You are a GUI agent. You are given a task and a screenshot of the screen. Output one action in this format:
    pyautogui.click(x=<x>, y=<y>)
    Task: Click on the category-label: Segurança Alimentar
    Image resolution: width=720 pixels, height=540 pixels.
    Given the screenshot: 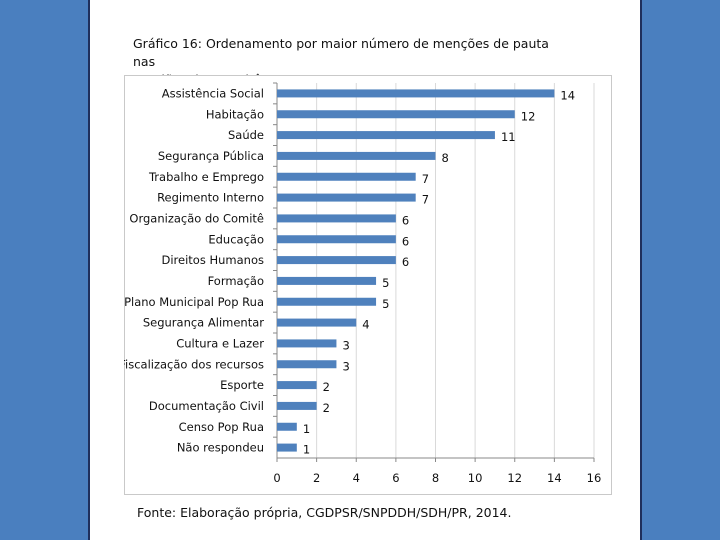 What is the action you would take?
    pyautogui.click(x=203, y=323)
    